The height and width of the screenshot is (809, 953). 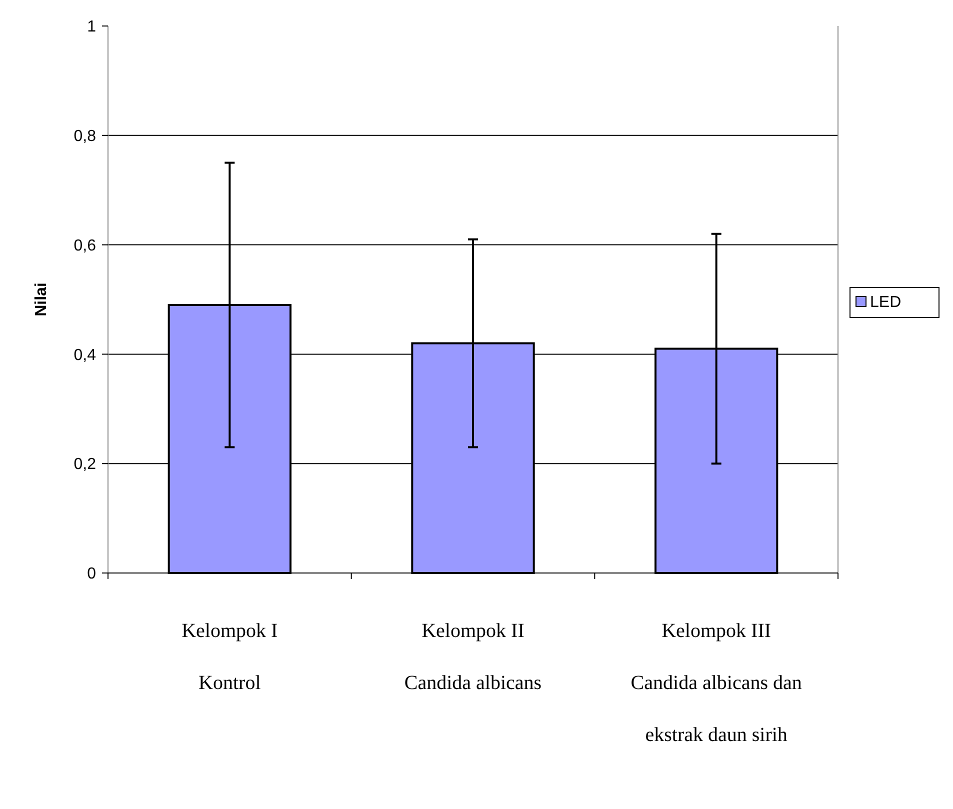 What do you see at coordinates (85, 136) in the screenshot?
I see `y-tick-label: 0,8` at bounding box center [85, 136].